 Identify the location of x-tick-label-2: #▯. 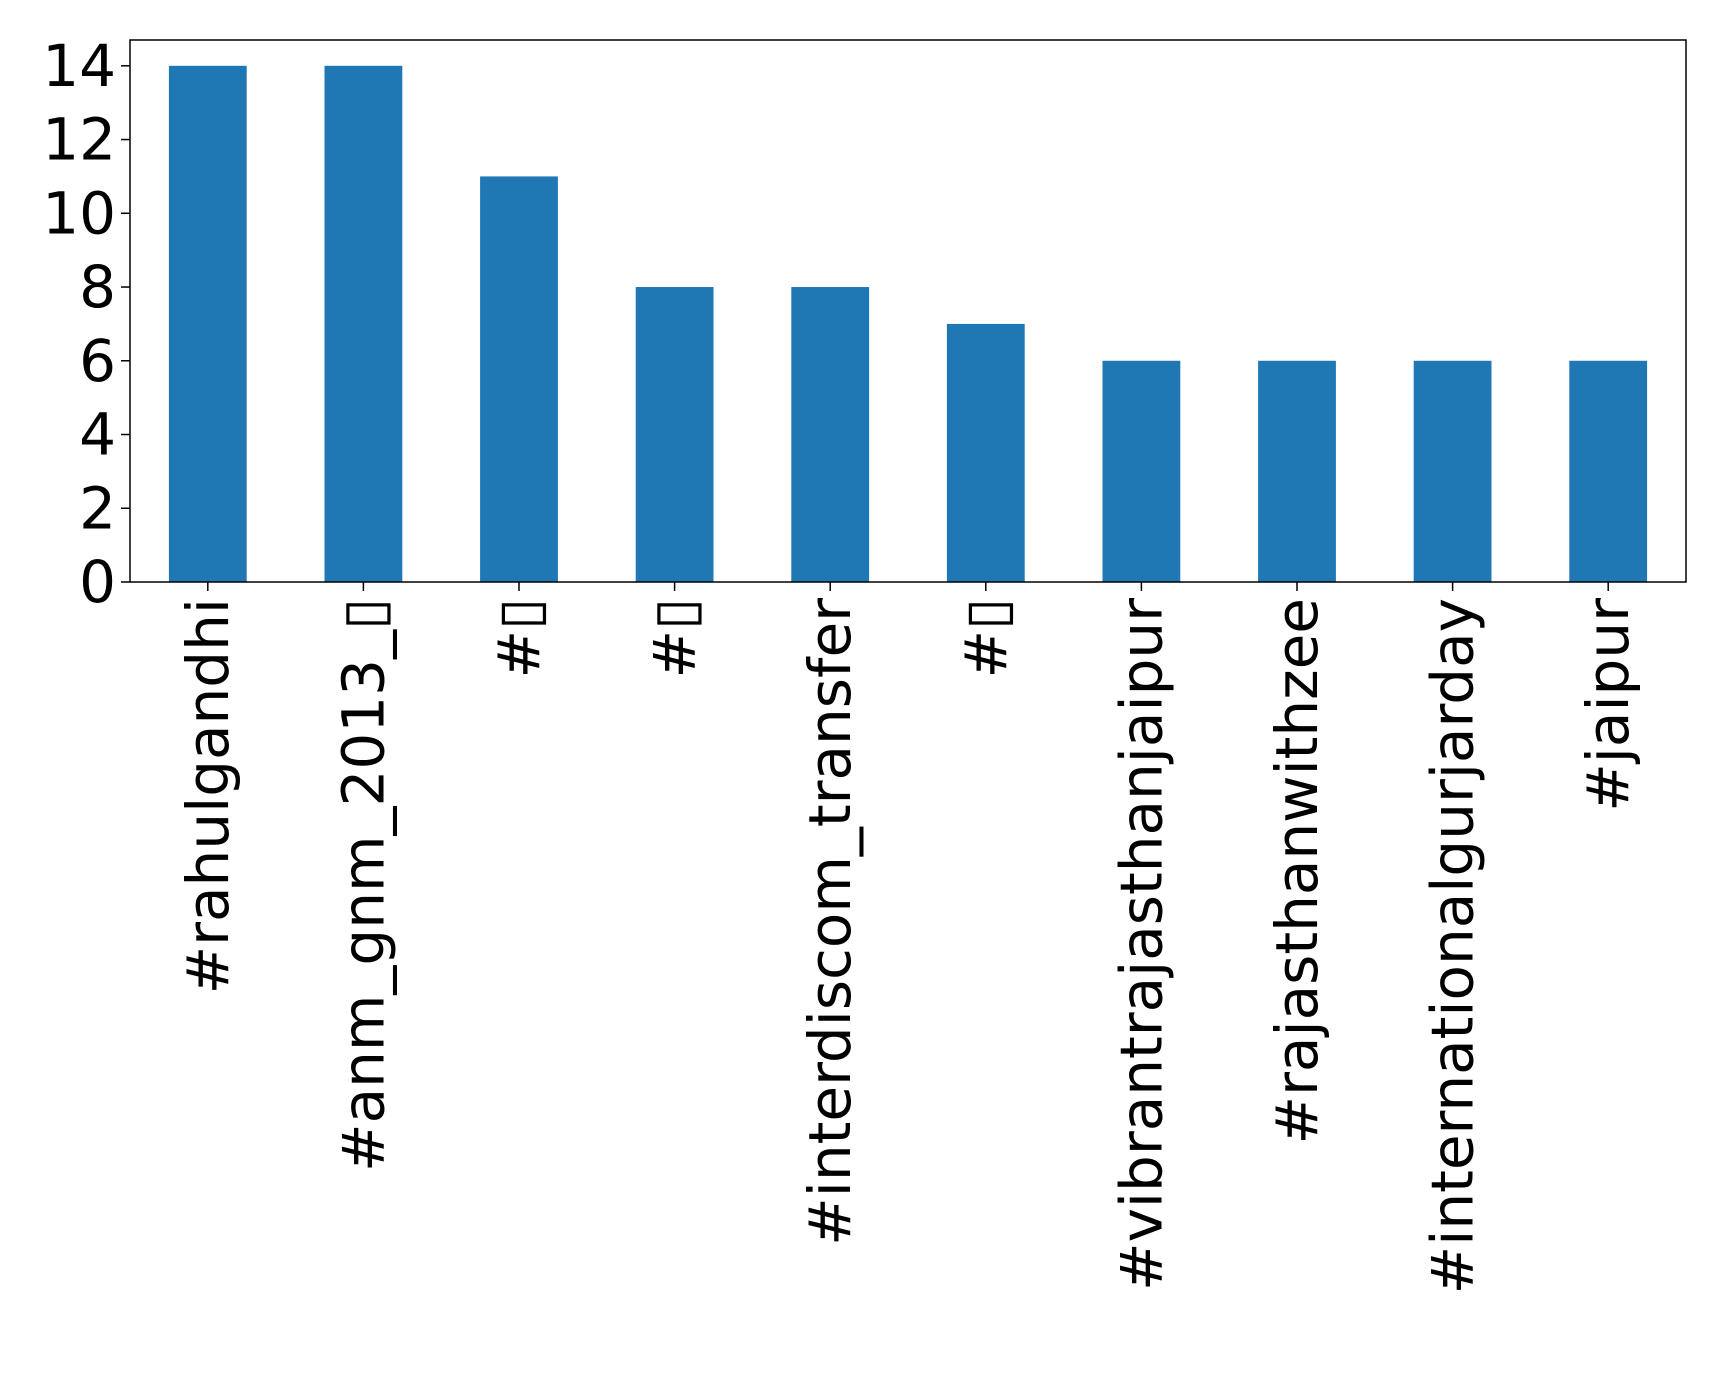
(519, 638).